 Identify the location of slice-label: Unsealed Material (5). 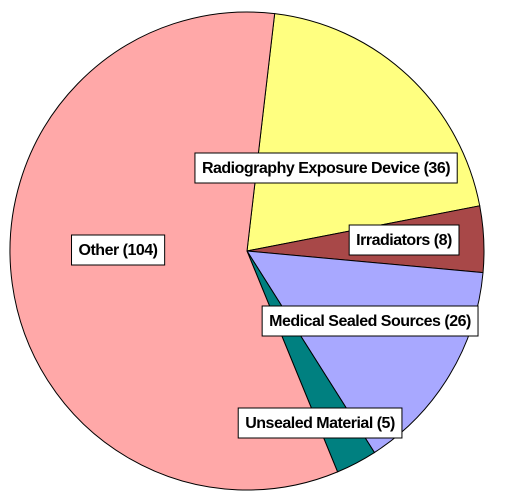
(320, 423).